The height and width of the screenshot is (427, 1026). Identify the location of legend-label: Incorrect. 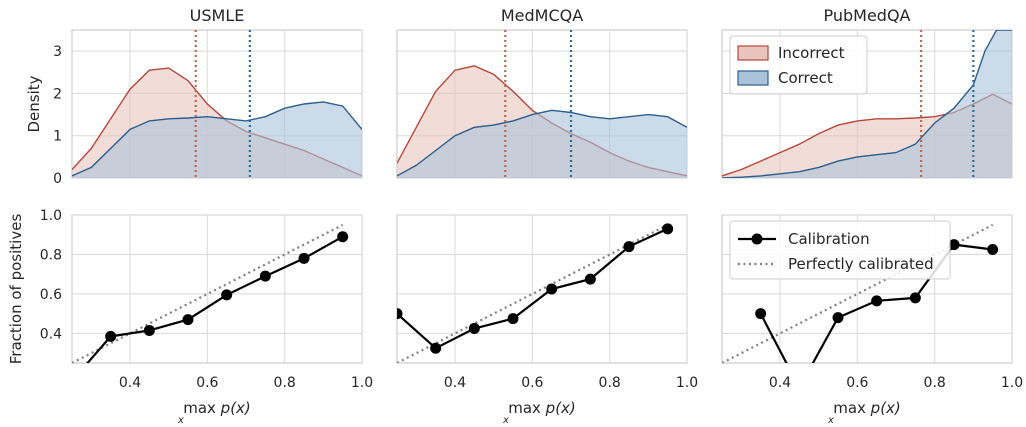
(811, 53).